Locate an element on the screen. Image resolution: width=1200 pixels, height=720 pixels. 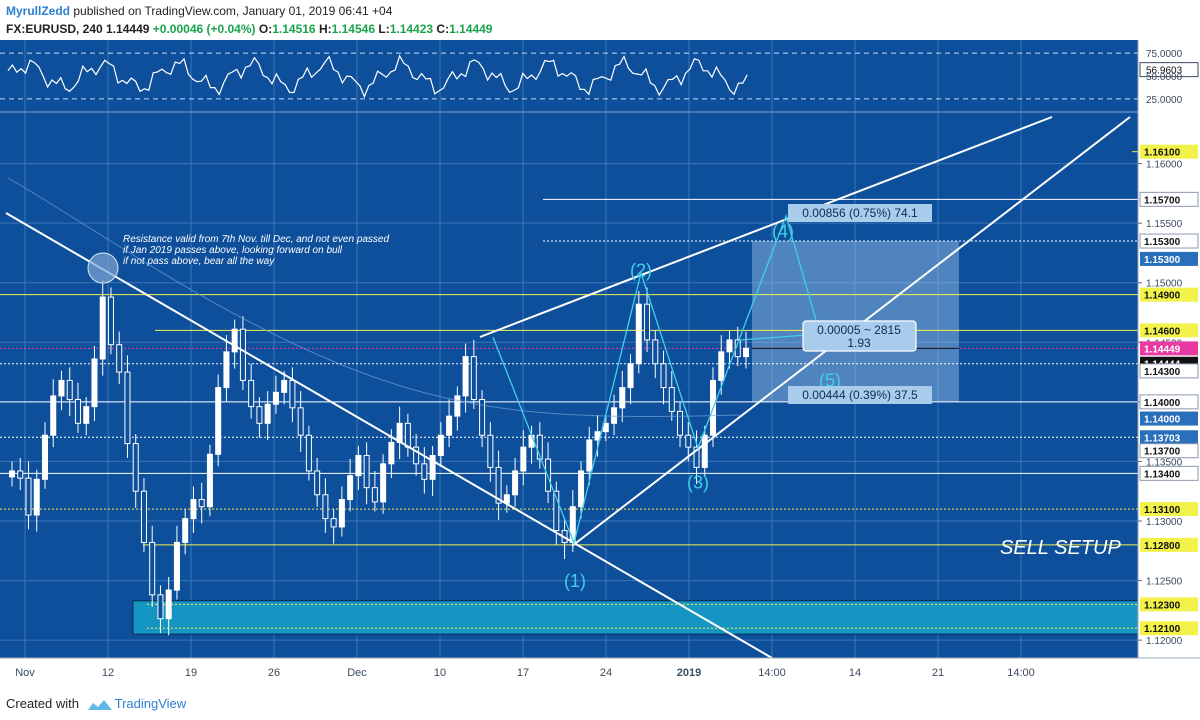
price-badge-label: 1.12300 is located at coordinates (1162, 605).